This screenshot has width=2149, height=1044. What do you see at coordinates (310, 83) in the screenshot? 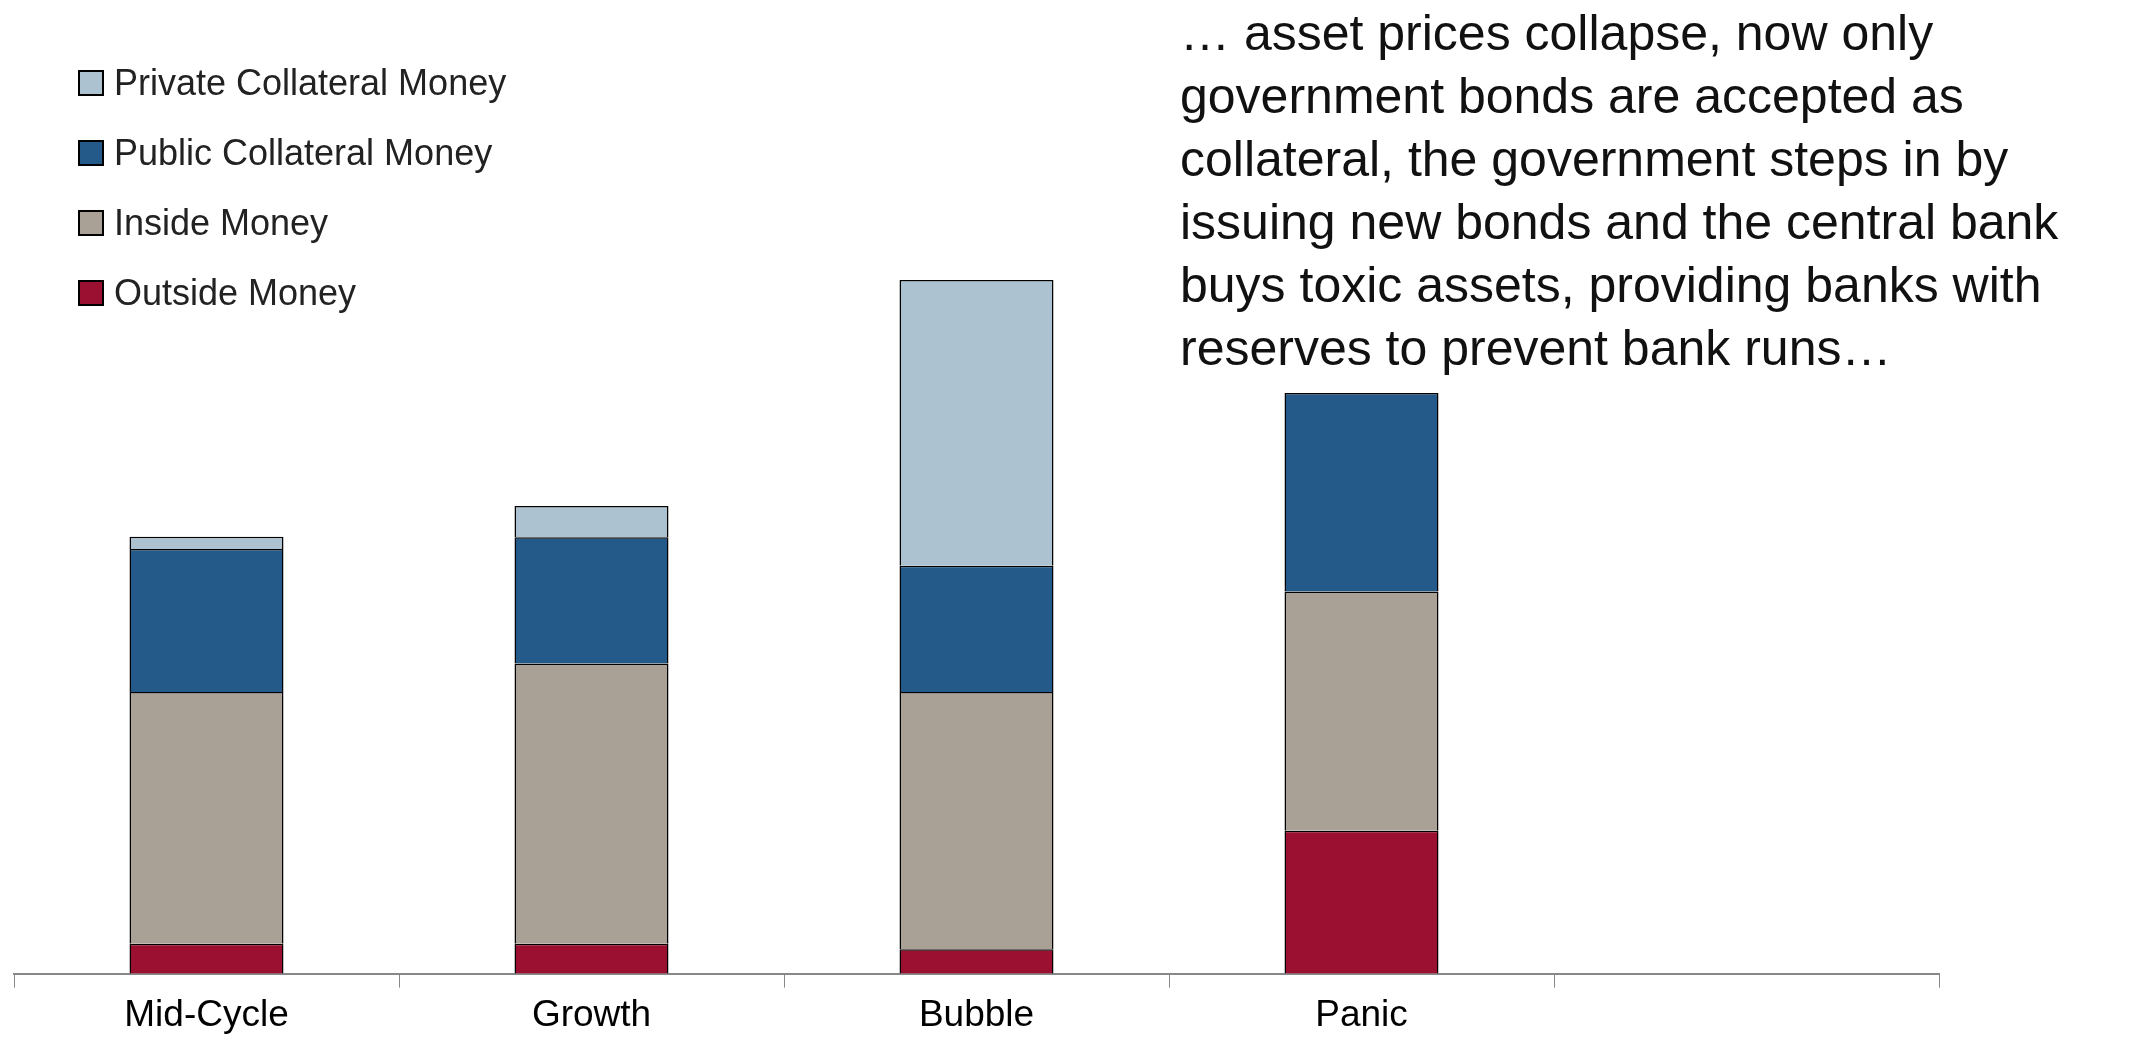
I see `legend-label: Private Collateral Money` at bounding box center [310, 83].